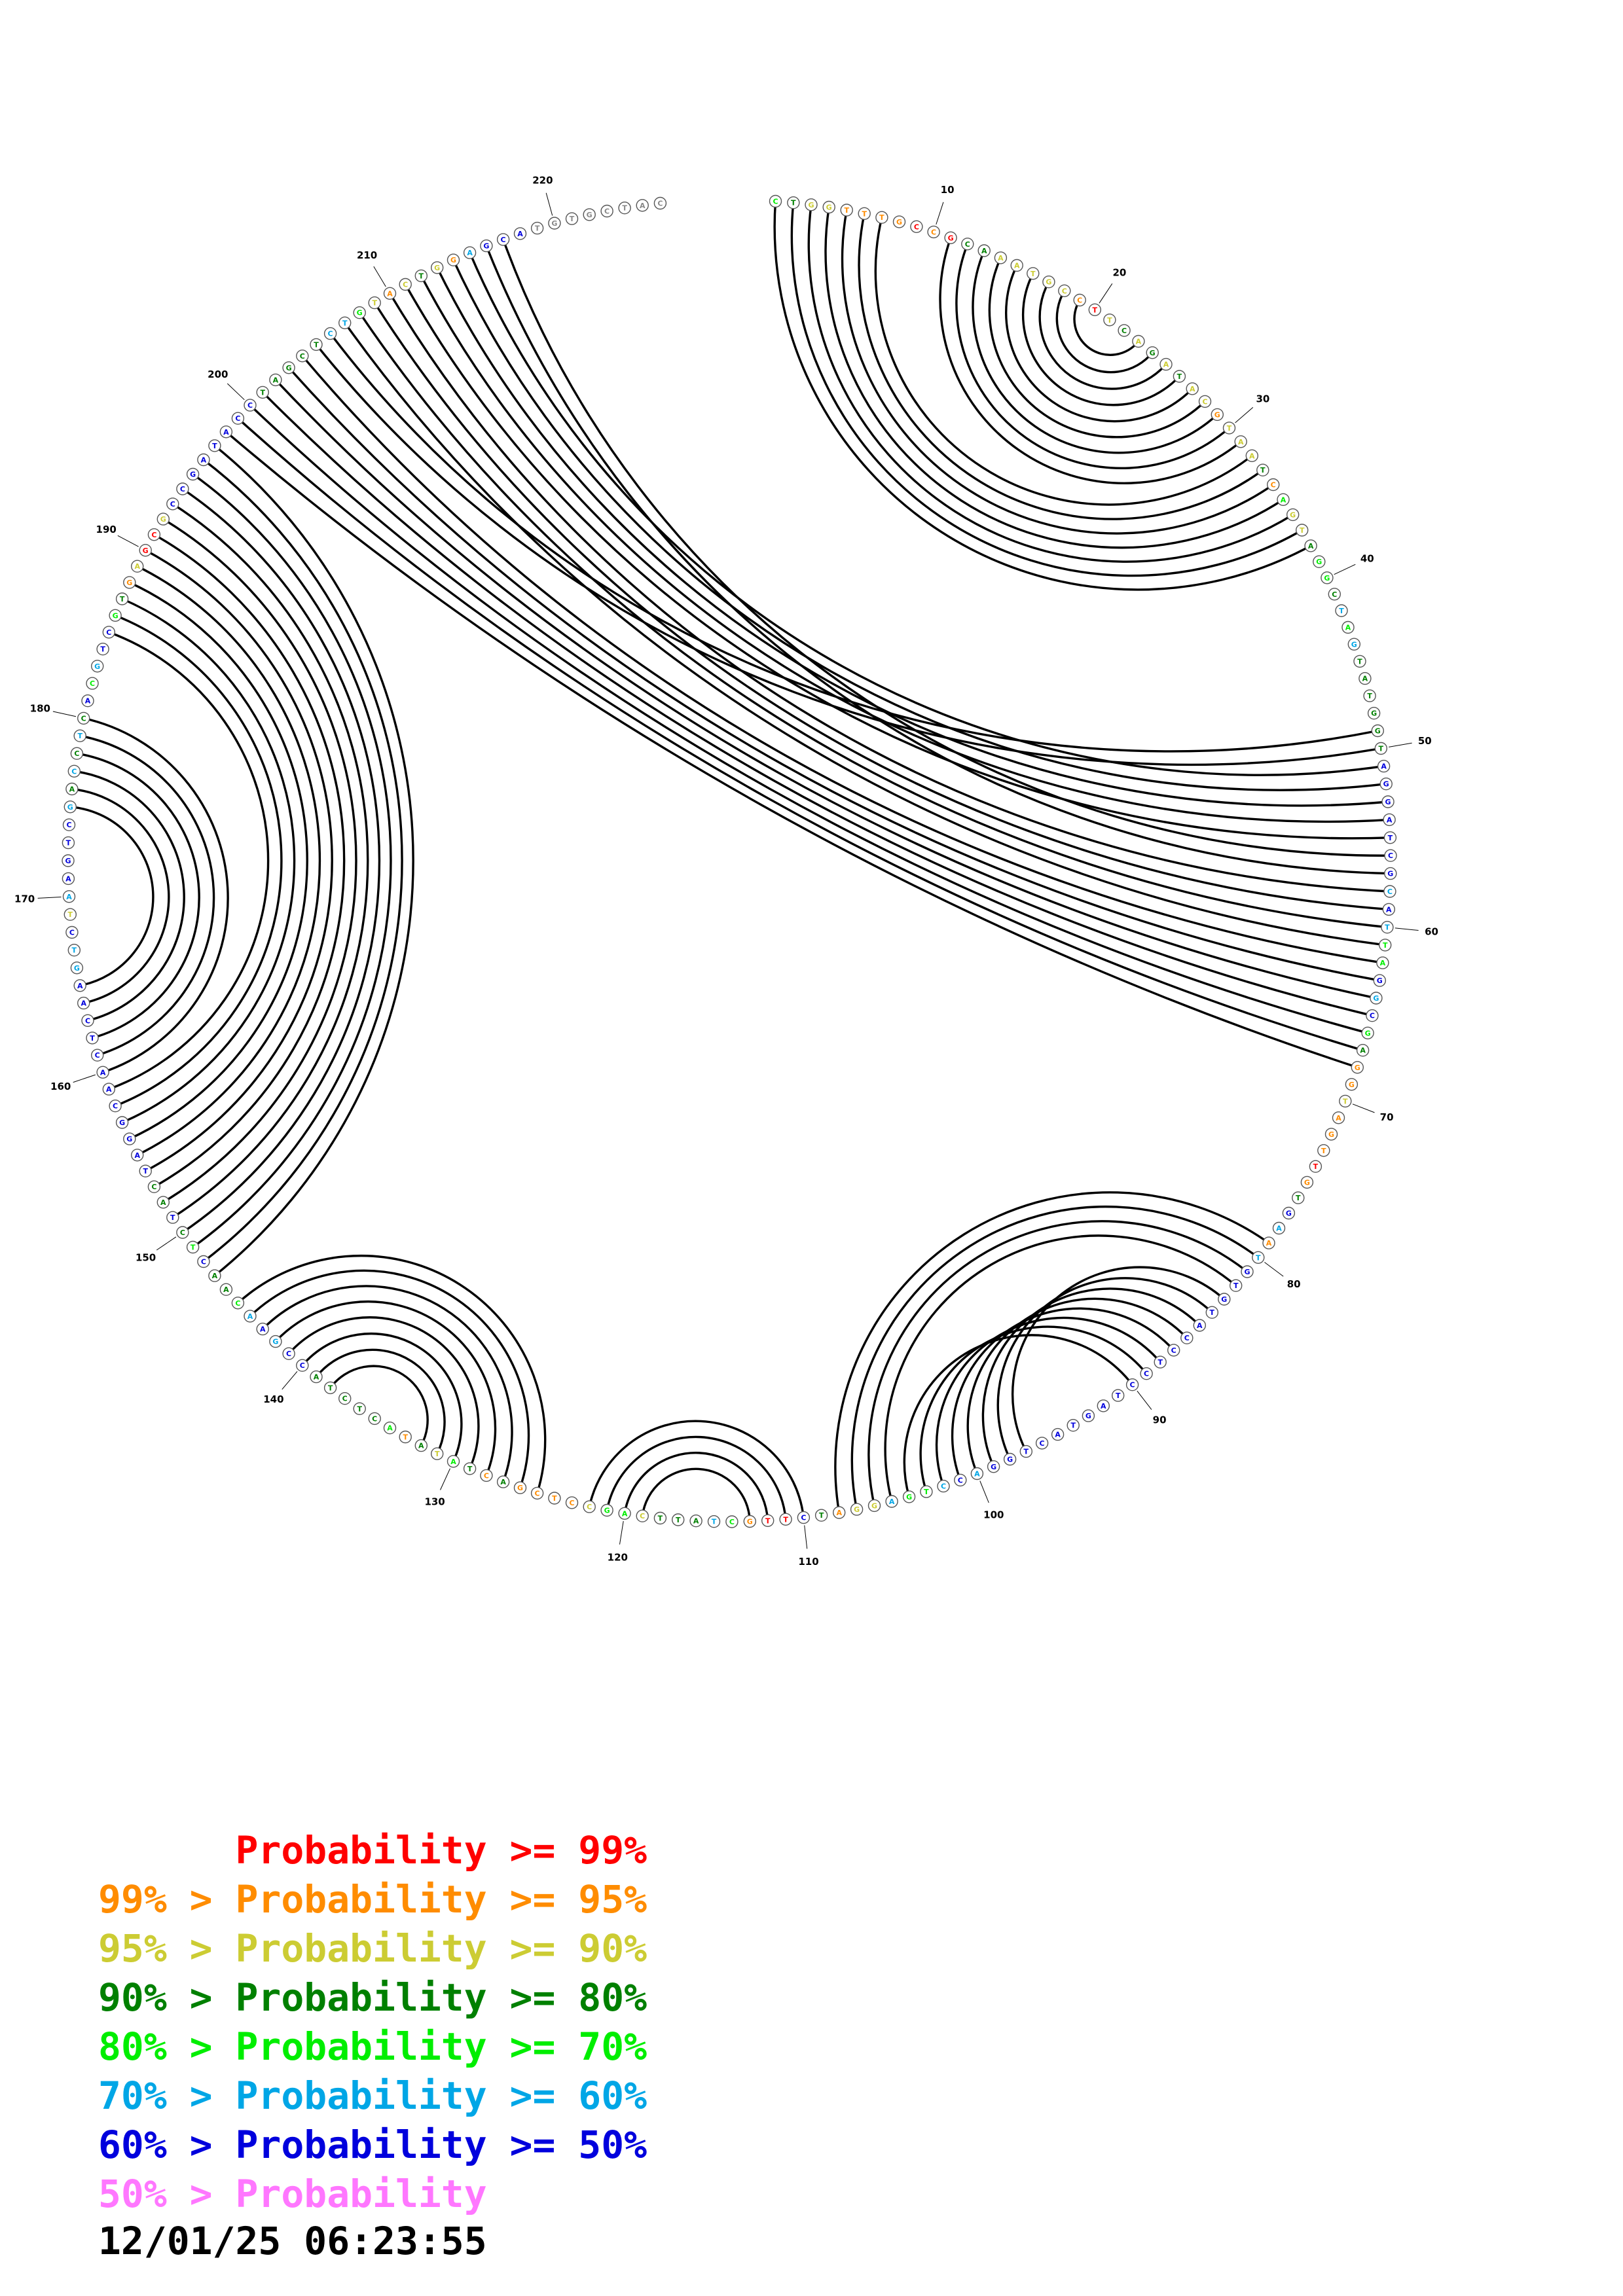  Describe the element at coordinates (948, 190) in the screenshot. I see `position-label: 10` at that location.